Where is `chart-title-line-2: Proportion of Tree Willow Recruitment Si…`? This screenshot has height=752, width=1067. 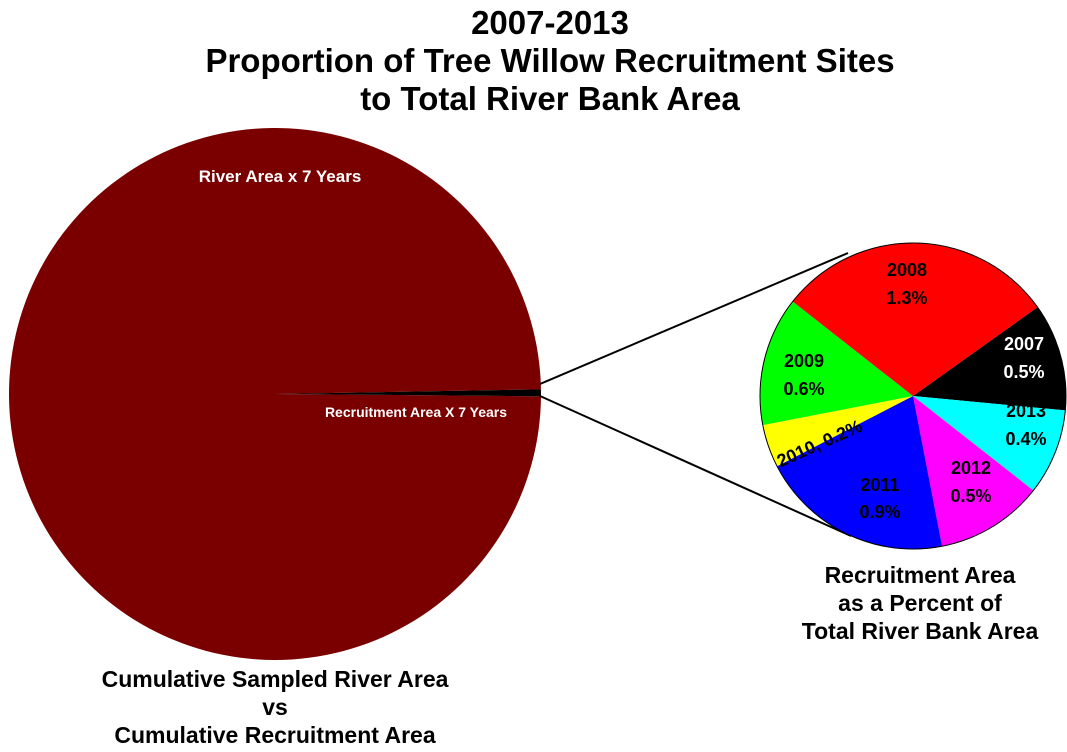 chart-title-line-2: Proportion of Tree Willow Recruitment Si… is located at coordinates (550, 60).